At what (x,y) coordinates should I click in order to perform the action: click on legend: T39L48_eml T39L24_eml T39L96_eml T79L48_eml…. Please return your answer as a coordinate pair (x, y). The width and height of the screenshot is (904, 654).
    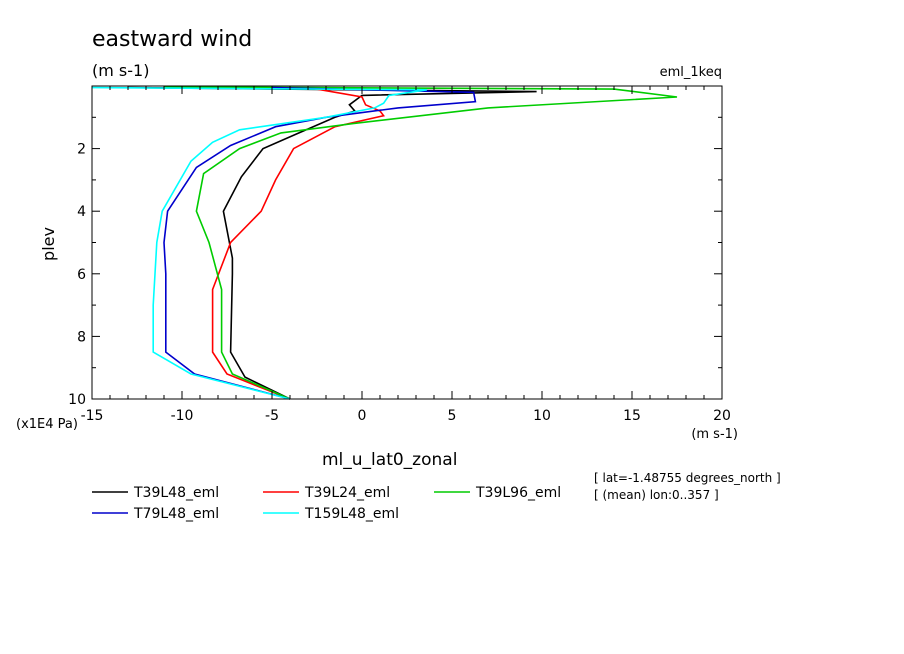
    Looking at the image, I should click on (326, 503).